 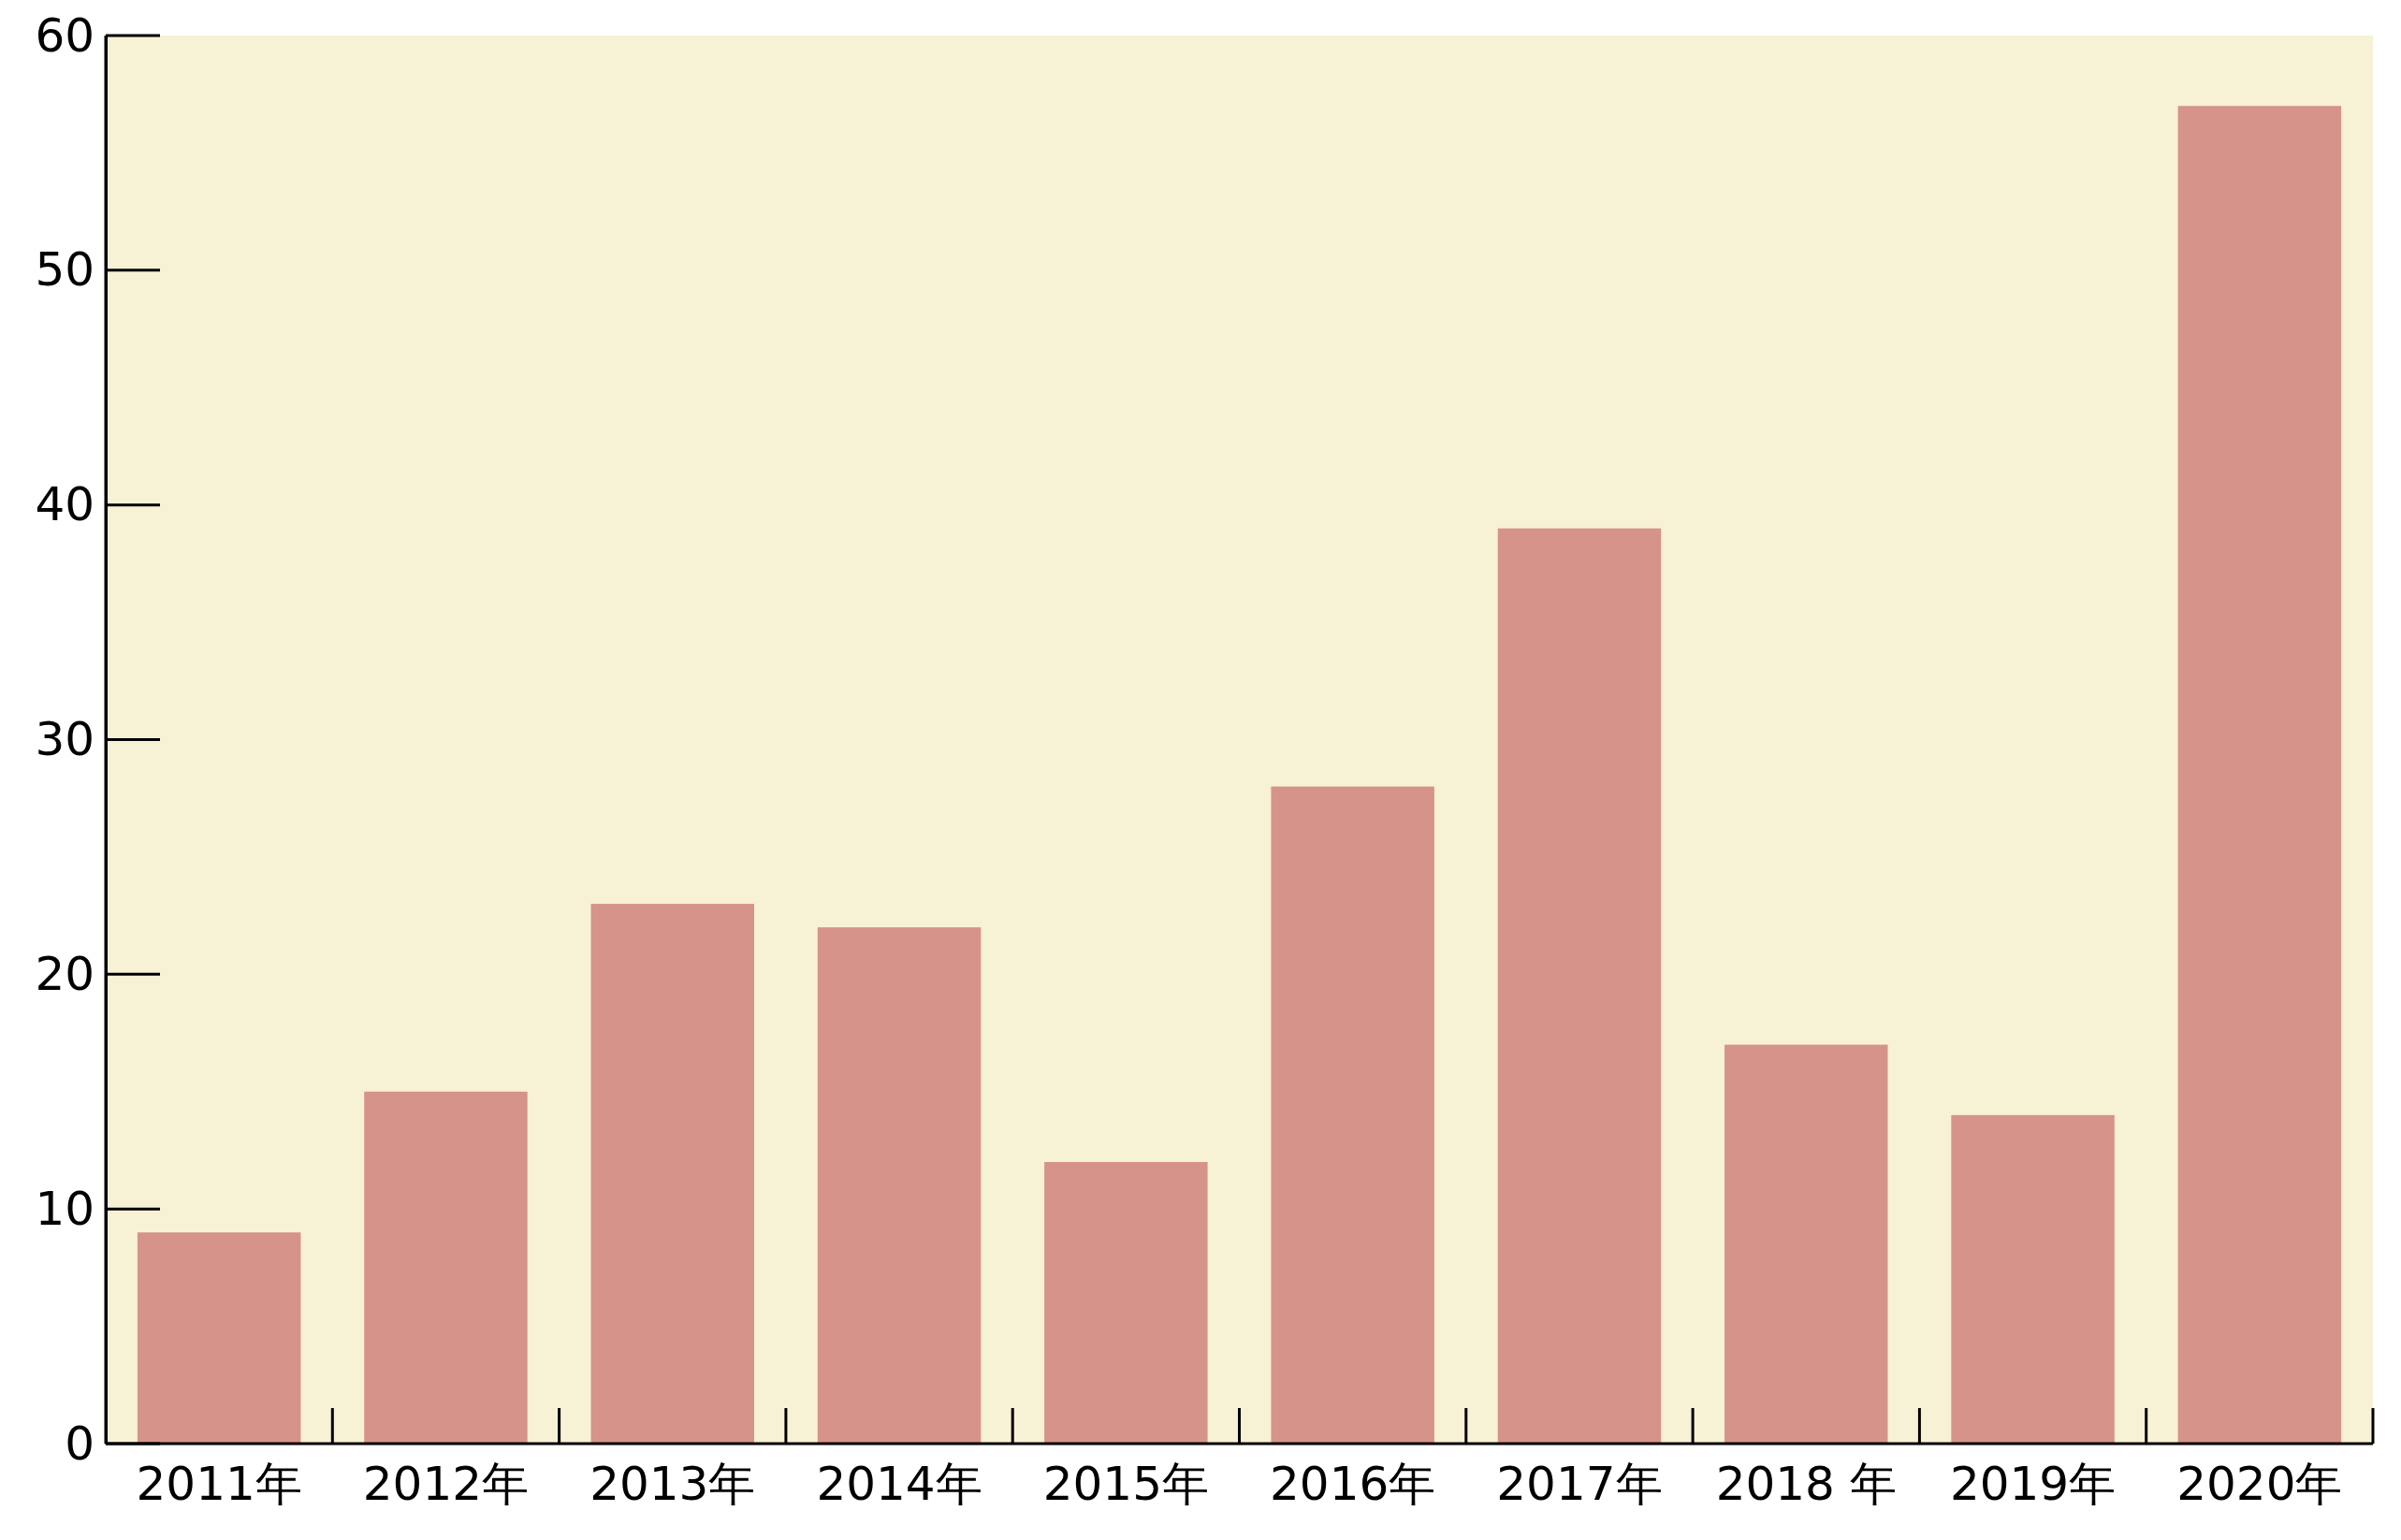 What do you see at coordinates (65, 1209) in the screenshot?
I see `y-tick-label: 10` at bounding box center [65, 1209].